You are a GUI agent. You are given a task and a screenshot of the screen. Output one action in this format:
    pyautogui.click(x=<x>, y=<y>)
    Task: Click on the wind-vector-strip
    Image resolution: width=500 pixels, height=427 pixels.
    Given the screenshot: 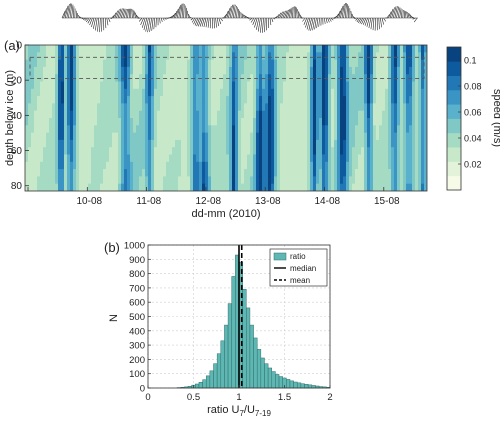 What is the action you would take?
    pyautogui.click(x=240, y=18)
    